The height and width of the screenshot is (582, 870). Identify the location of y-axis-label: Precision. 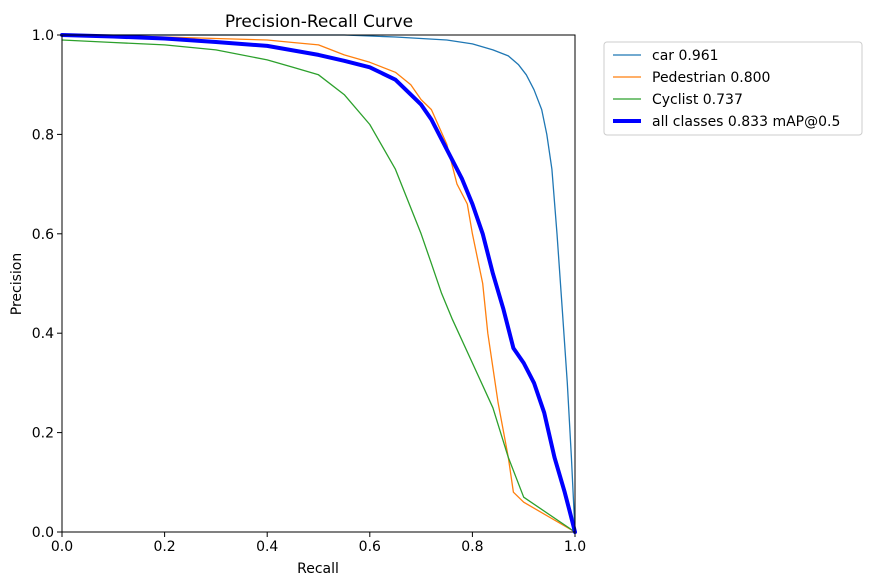
(17, 284).